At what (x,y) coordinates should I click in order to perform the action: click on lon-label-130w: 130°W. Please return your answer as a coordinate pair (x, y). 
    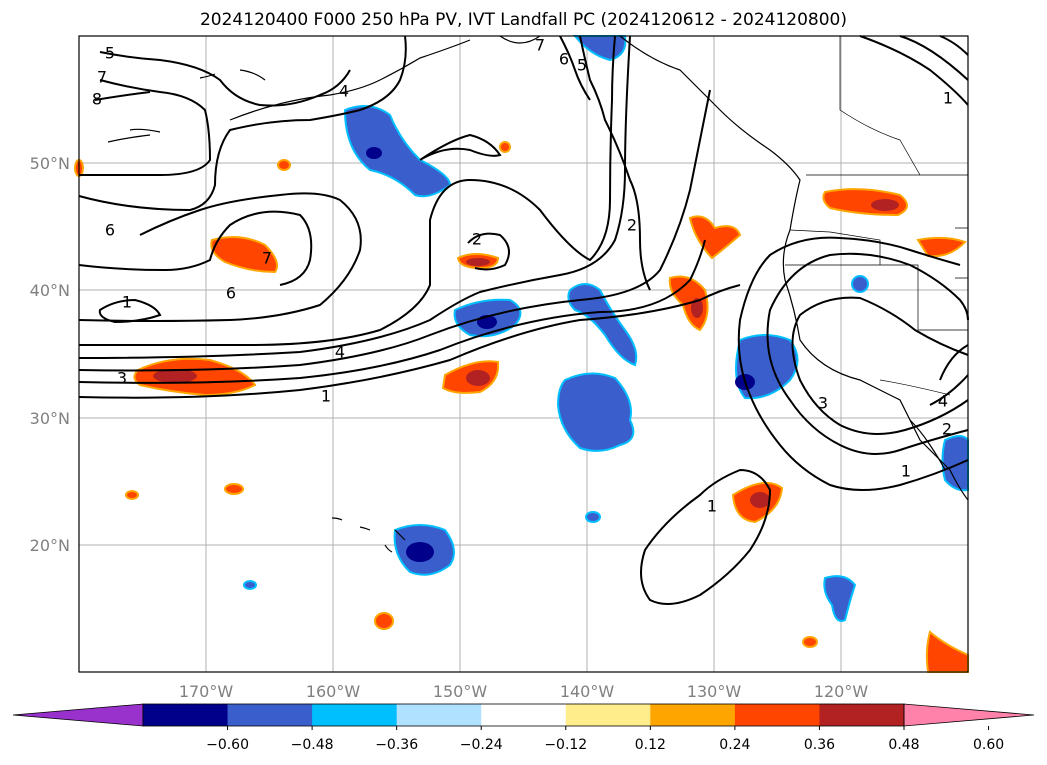
    Looking at the image, I should click on (714, 691).